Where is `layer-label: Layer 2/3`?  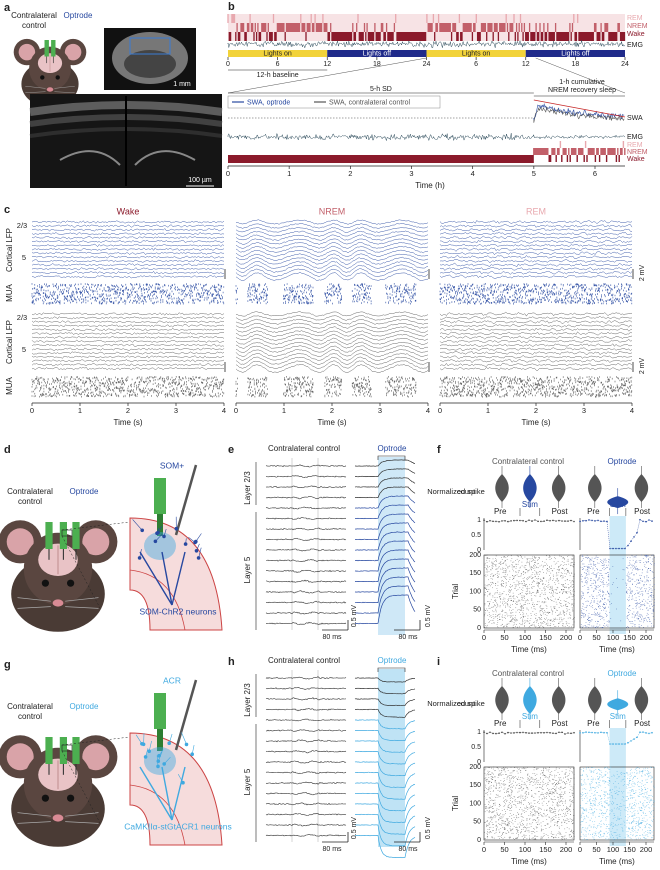 layer-label: Layer 2/3 is located at coordinates (247, 488).